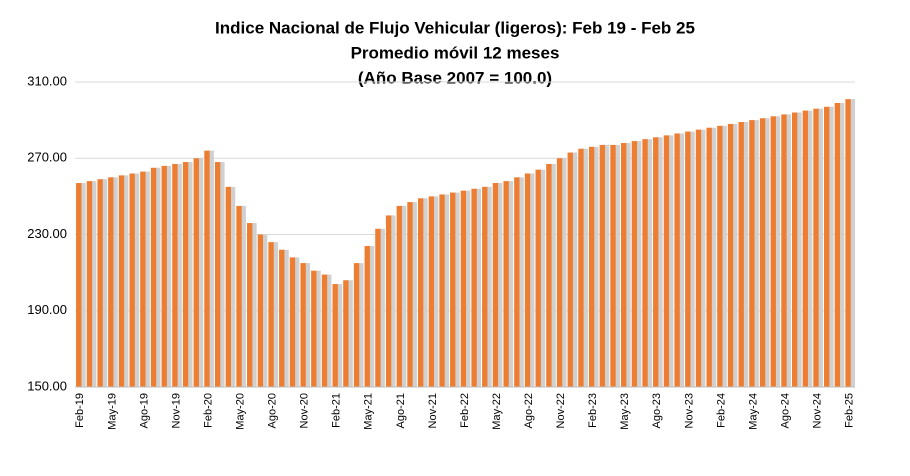 The height and width of the screenshot is (476, 910). Describe the element at coordinates (625, 411) in the screenshot. I see `x-tick-label: May-23` at that location.